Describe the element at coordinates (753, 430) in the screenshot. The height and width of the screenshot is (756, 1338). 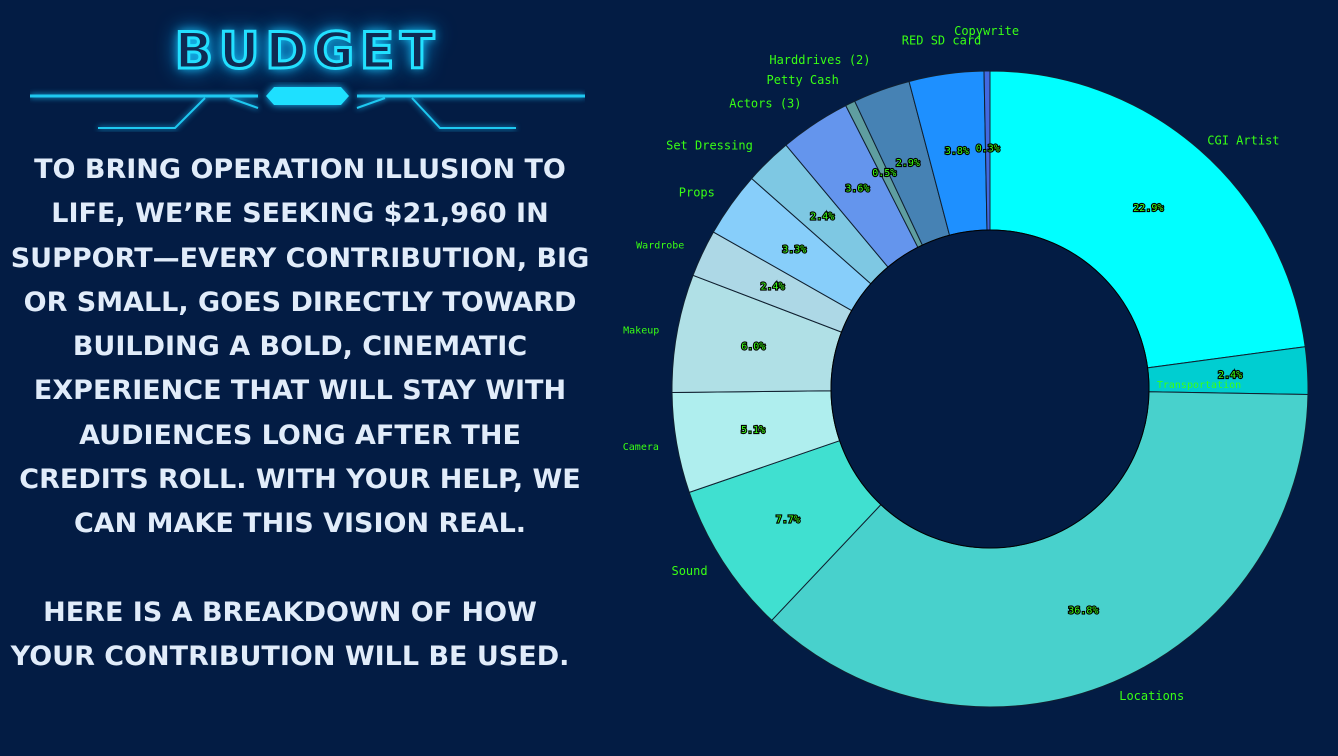
I see `pct-label-camera: 5.1%` at that location.